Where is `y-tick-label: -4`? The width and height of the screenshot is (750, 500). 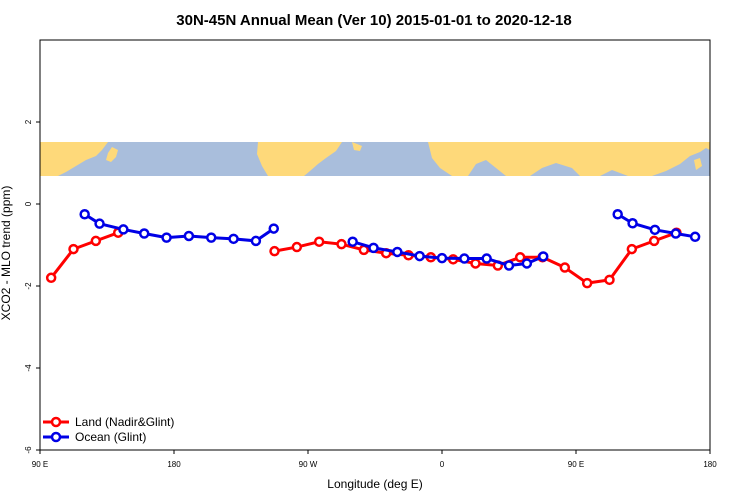
y-tick-label: -4 is located at coordinates (28, 368).